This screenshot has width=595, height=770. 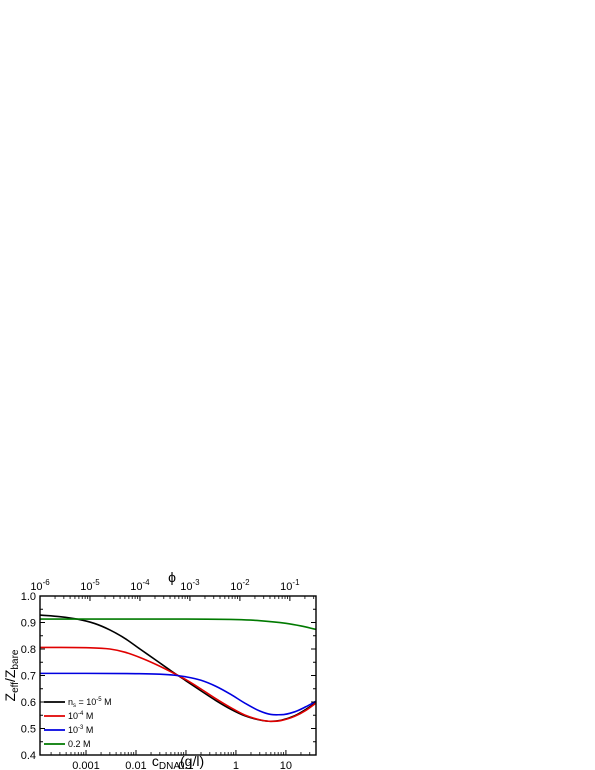 I want to click on x-axis-title-sub: DNA, so click(x=169, y=765).